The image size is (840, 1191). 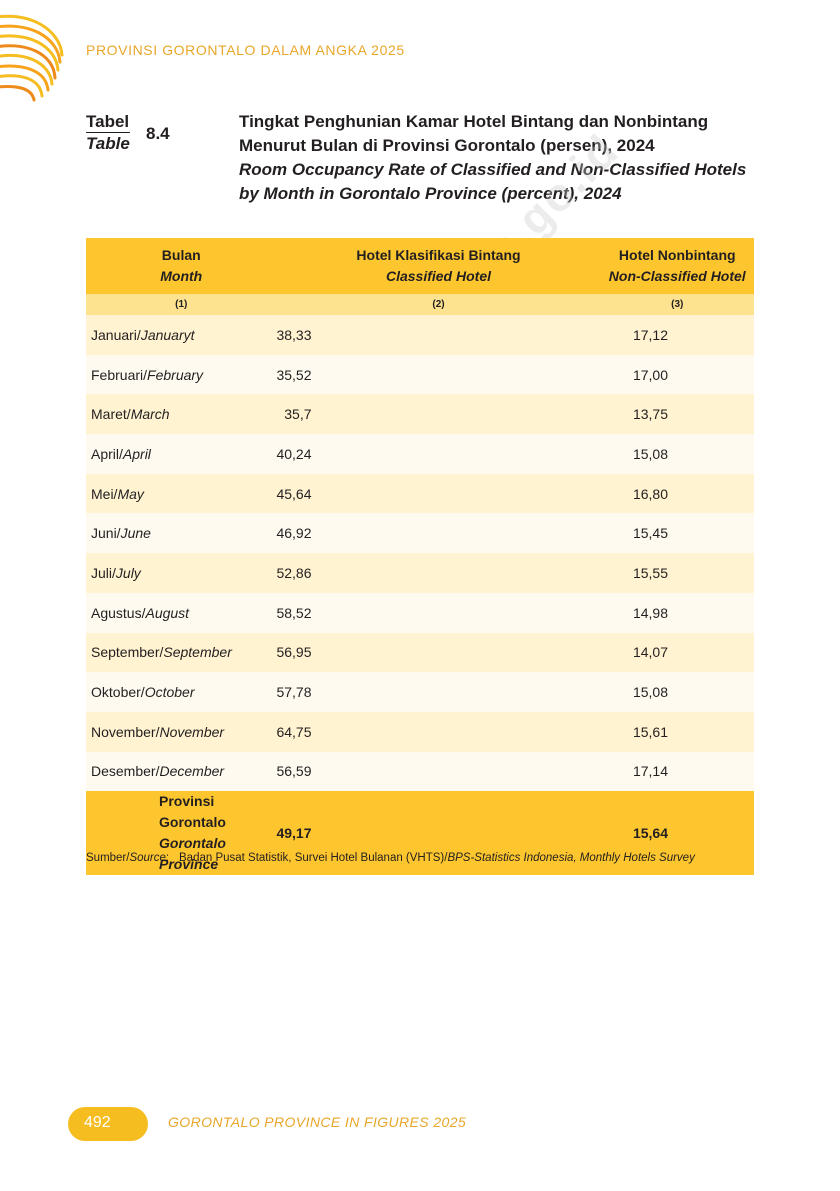 I want to click on table-row: Mei/May 45,64 16,80, so click(x=420, y=493).